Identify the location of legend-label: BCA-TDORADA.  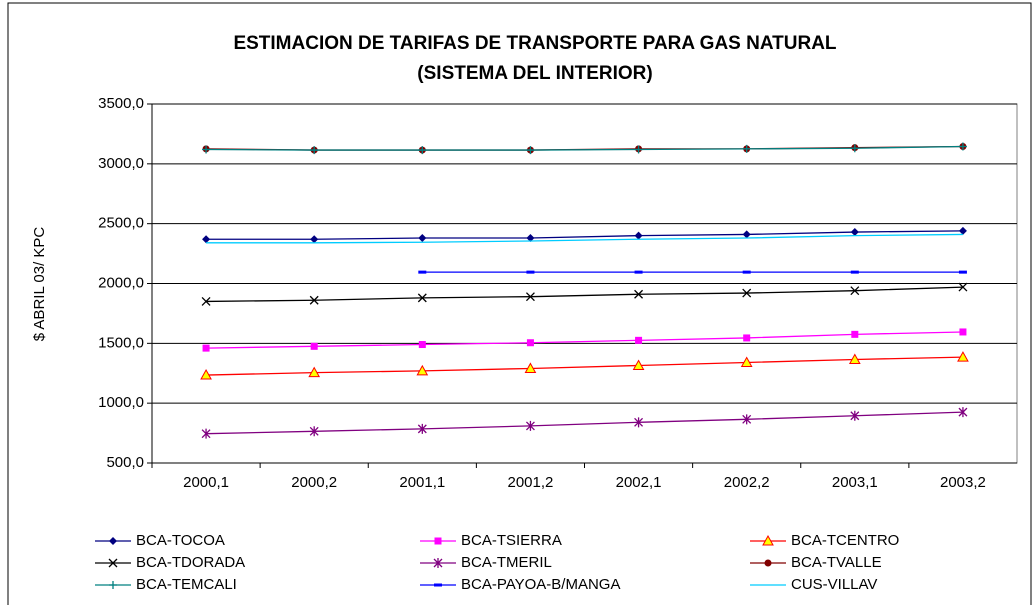
(190, 562).